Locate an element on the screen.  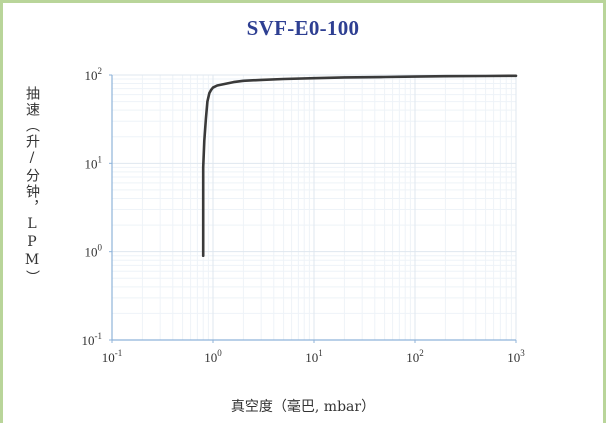
y-tick-label: 10⁰ is located at coordinates (94, 251).